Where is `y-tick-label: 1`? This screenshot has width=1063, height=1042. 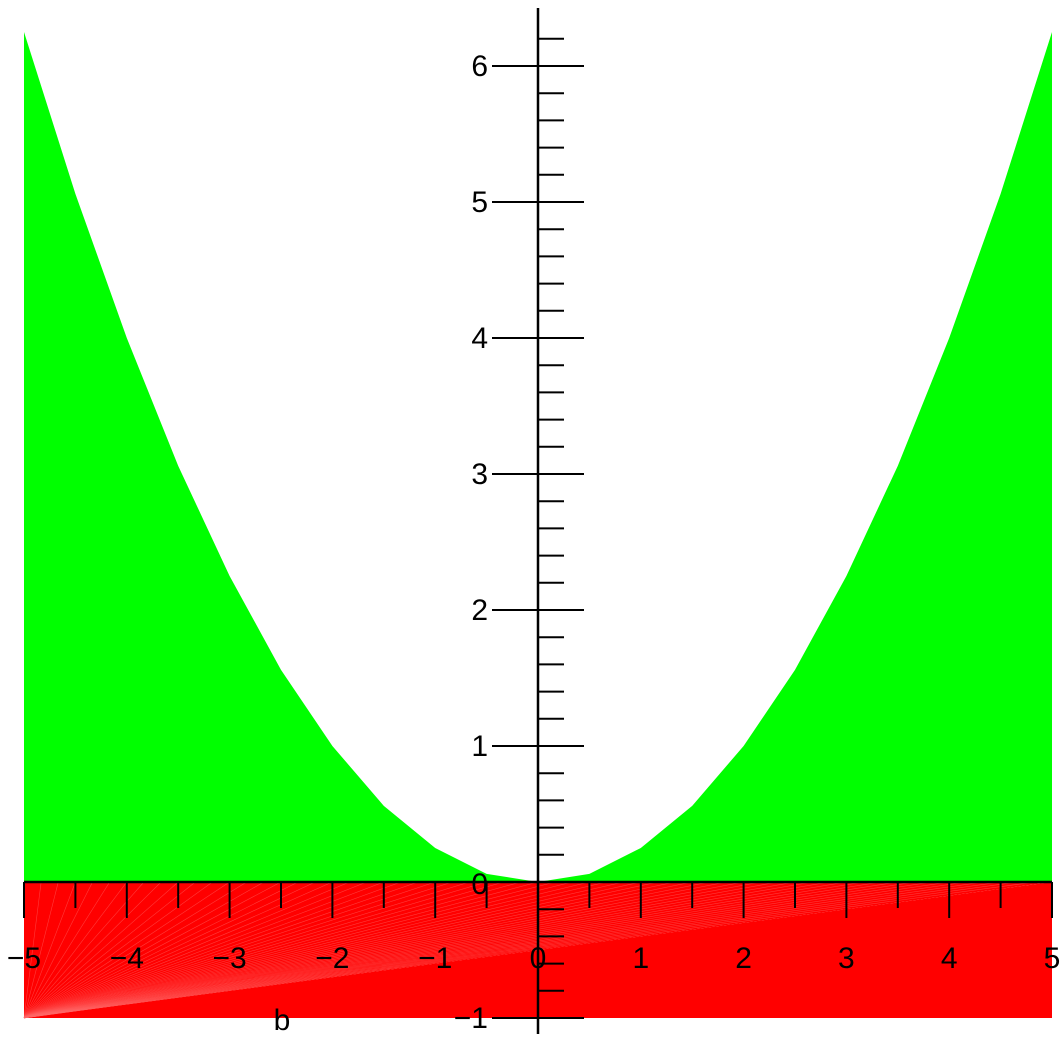
y-tick-label: 1 is located at coordinates (479, 746).